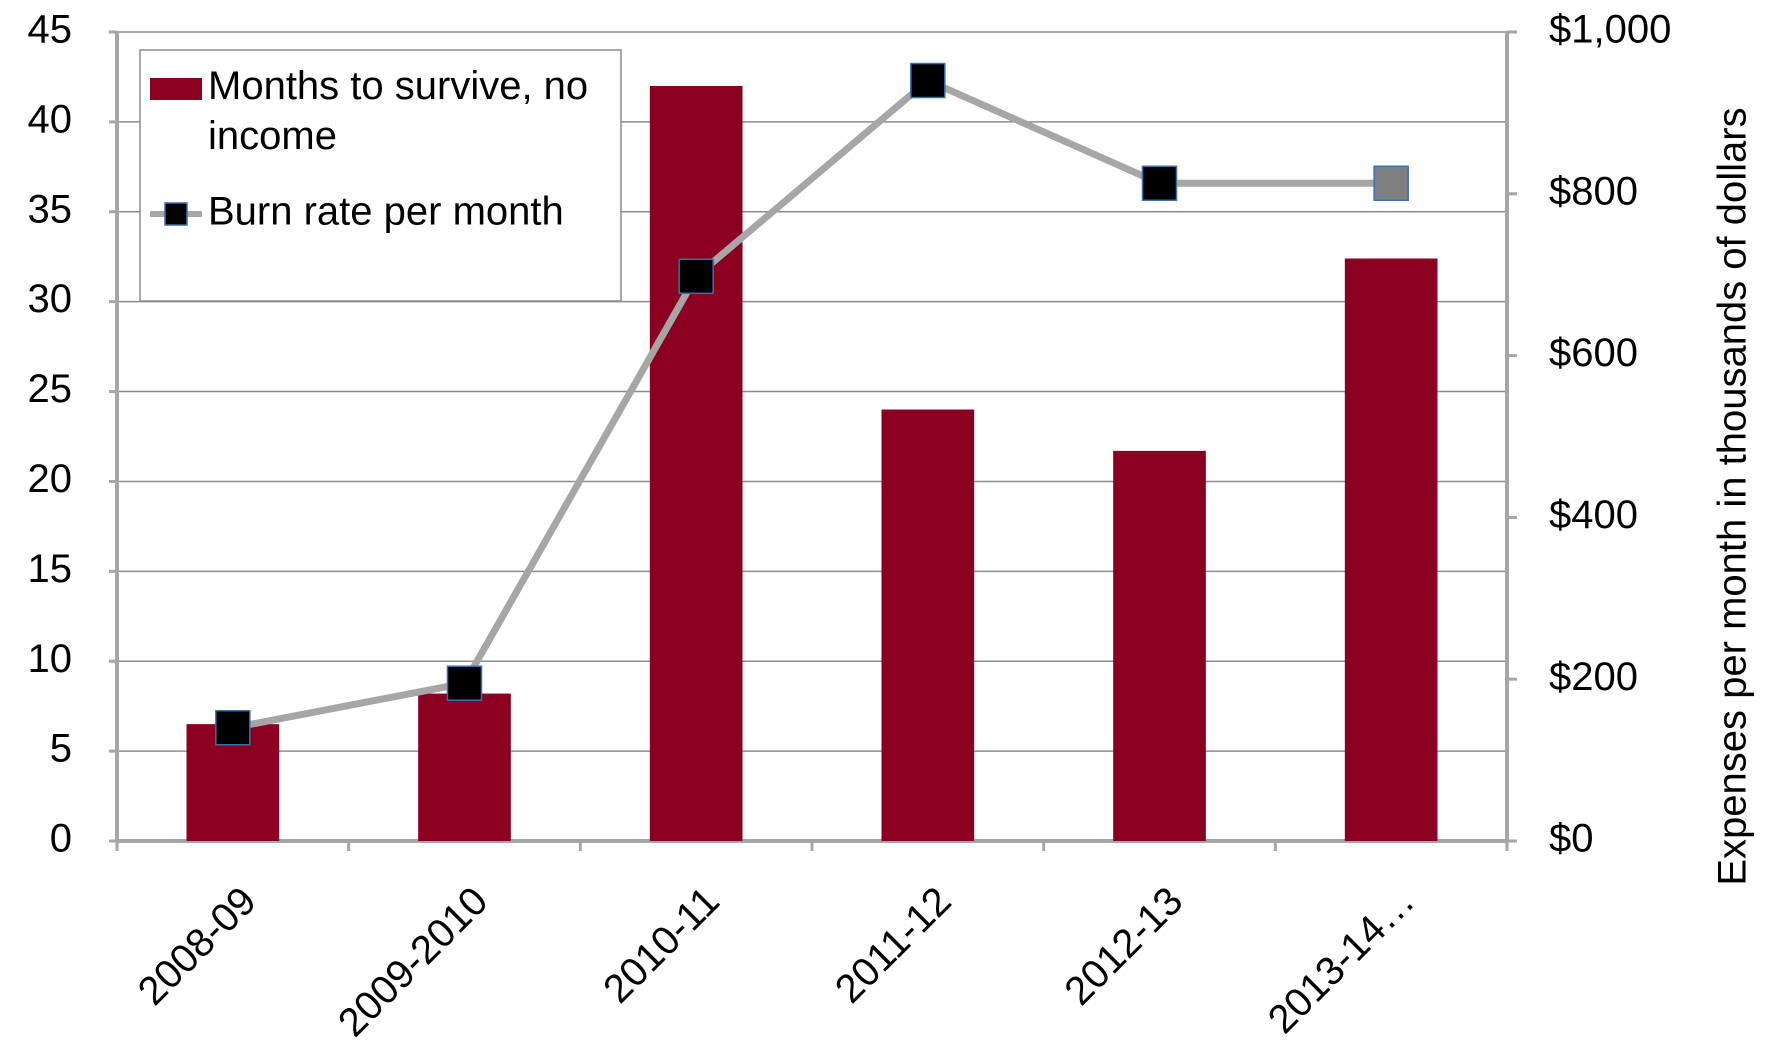 Image resolution: width=1774 pixels, height=1063 pixels. What do you see at coordinates (197, 946) in the screenshot?
I see `x-tick-label: 2008-09` at bounding box center [197, 946].